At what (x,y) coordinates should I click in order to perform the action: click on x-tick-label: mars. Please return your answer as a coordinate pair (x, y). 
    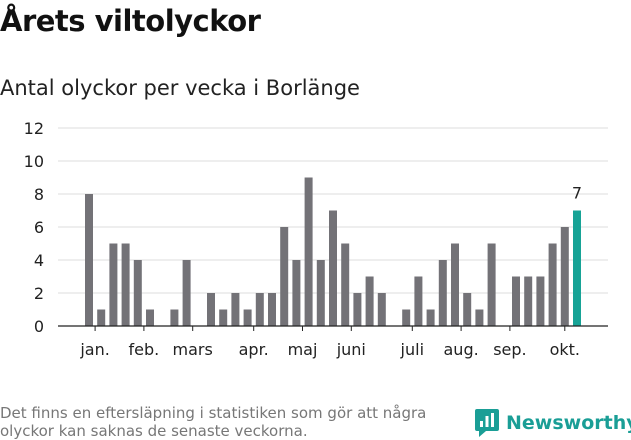
    Looking at the image, I should click on (193, 349).